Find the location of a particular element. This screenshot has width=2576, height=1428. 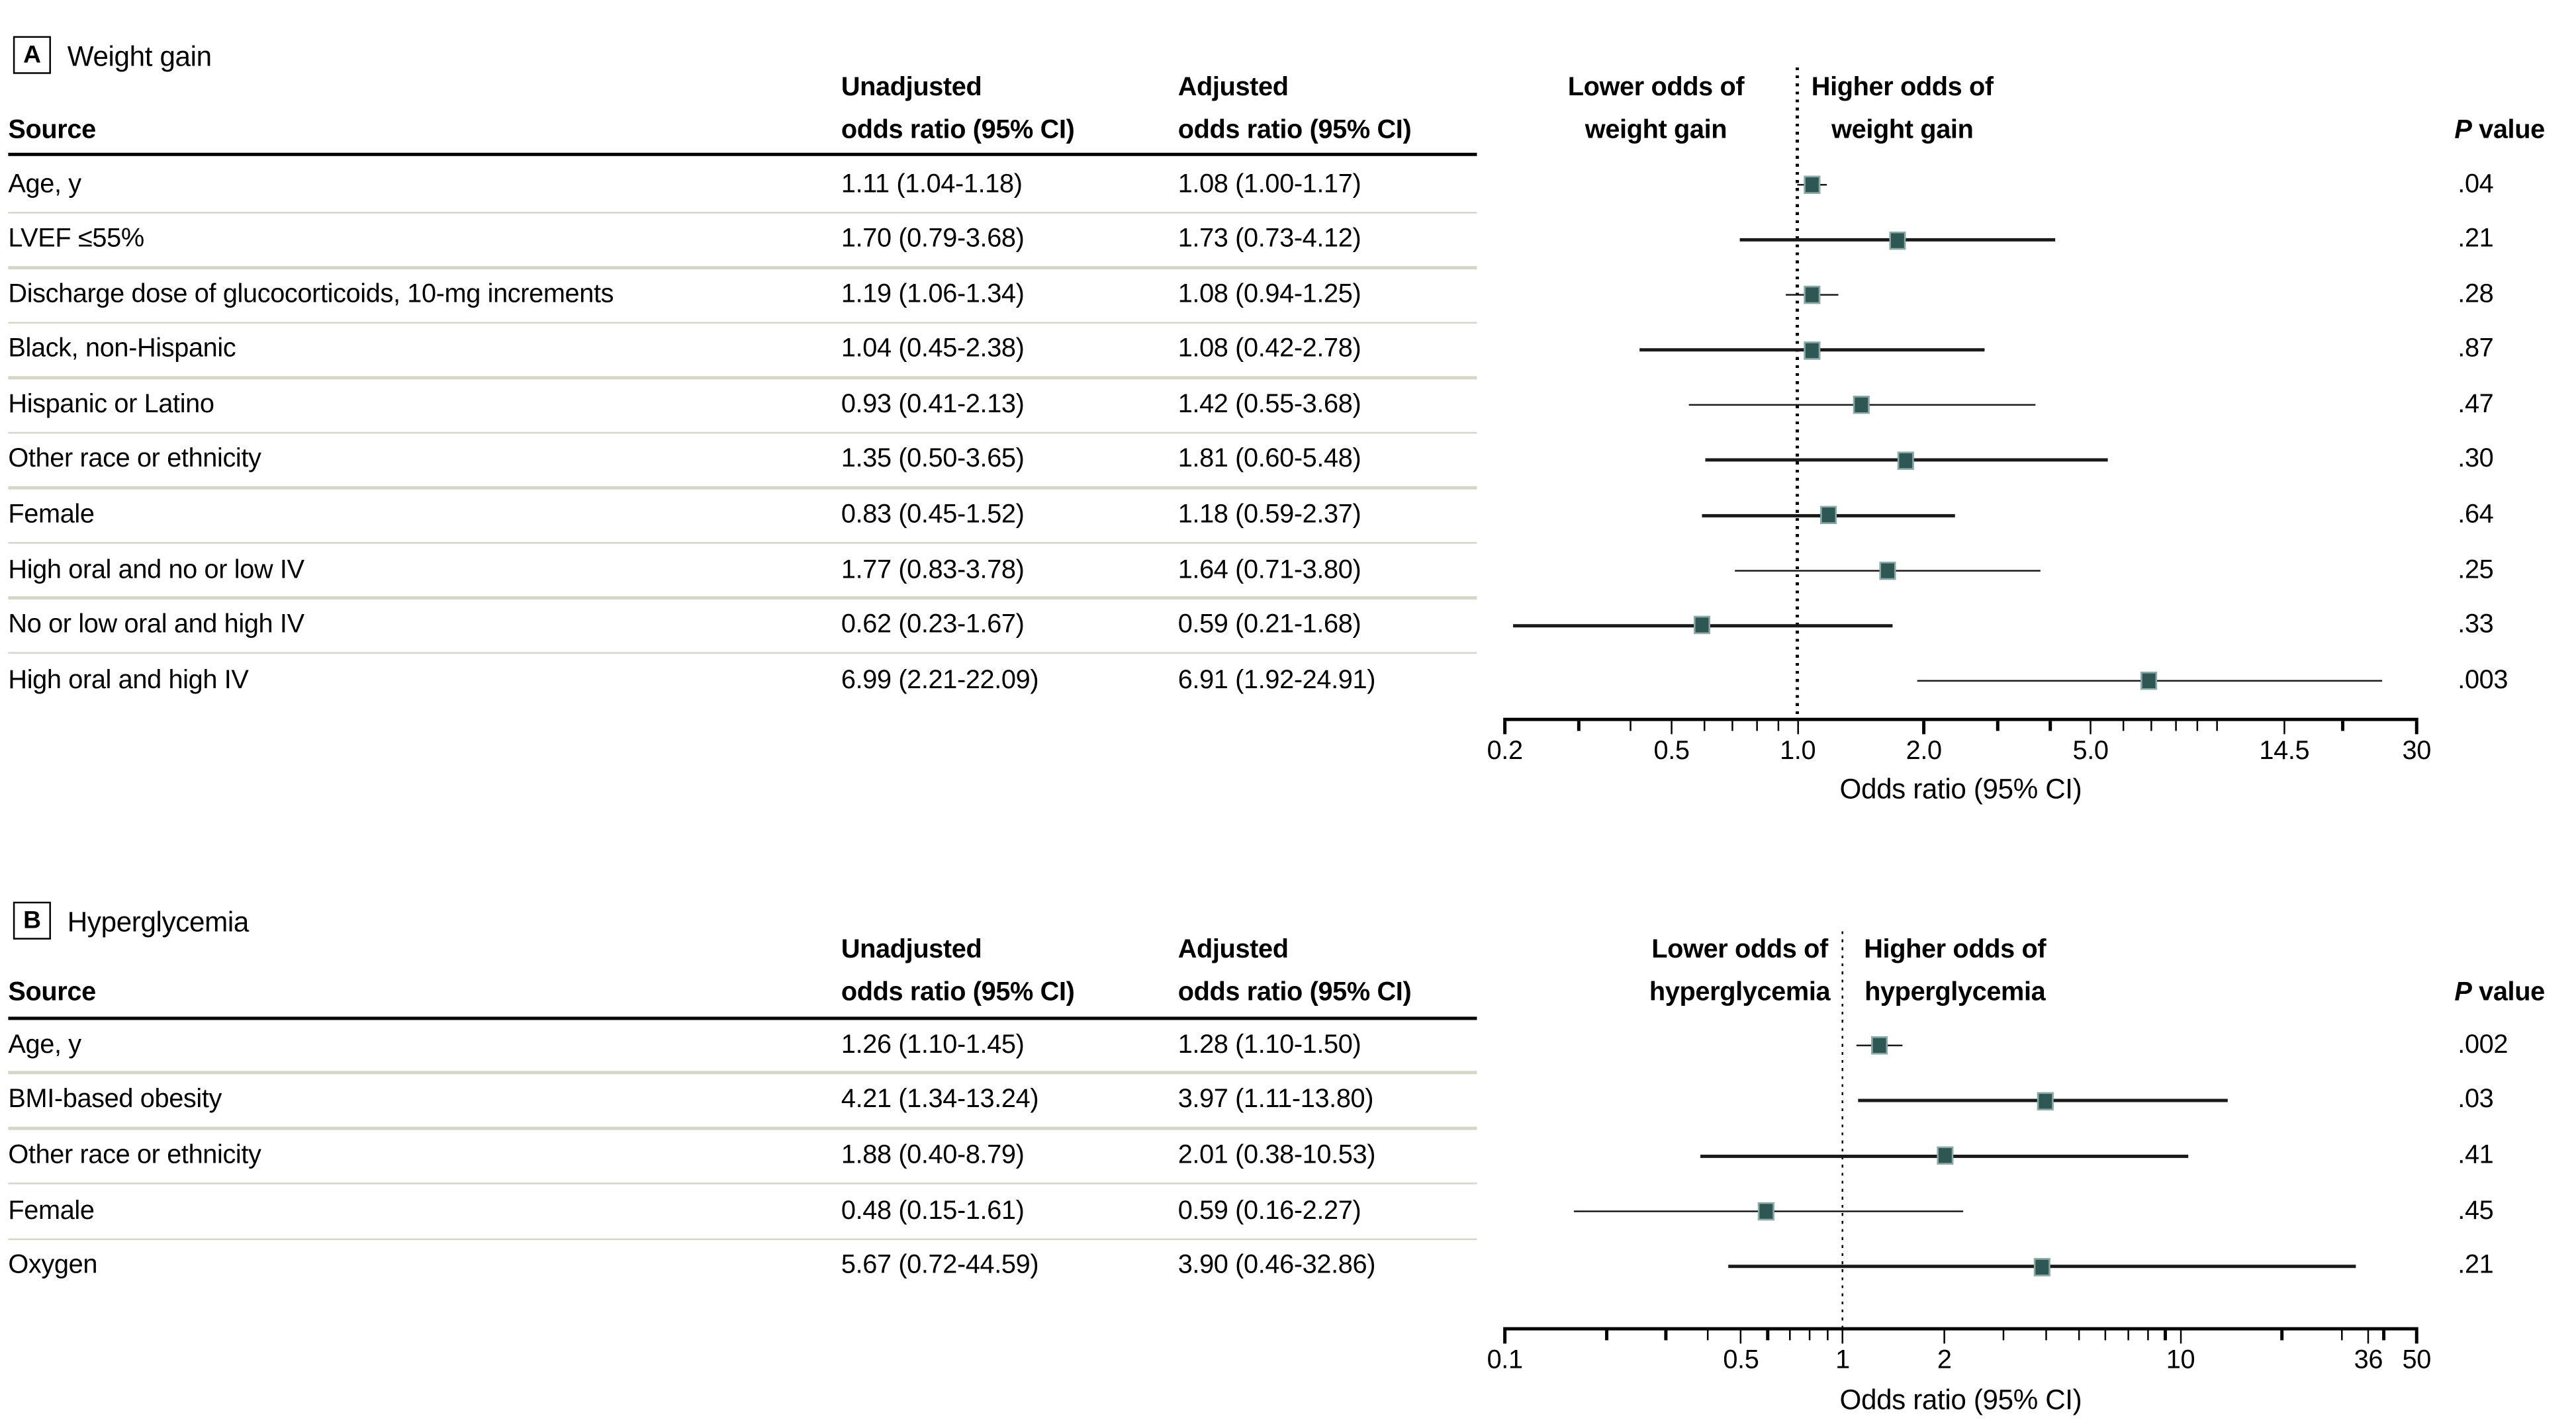

panel-a-header-rule is located at coordinates (742, 154).